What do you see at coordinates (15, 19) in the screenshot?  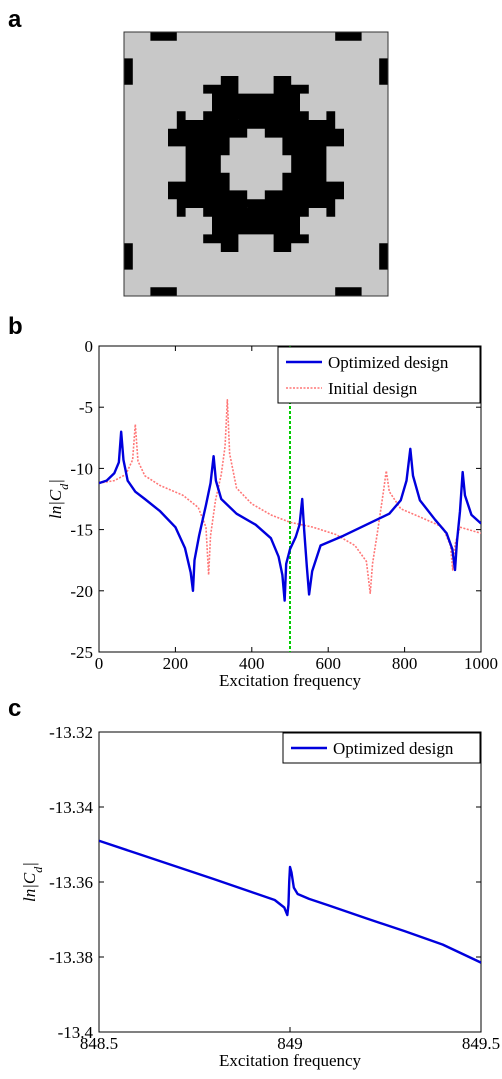 I see `panel-letter-a: a` at bounding box center [15, 19].